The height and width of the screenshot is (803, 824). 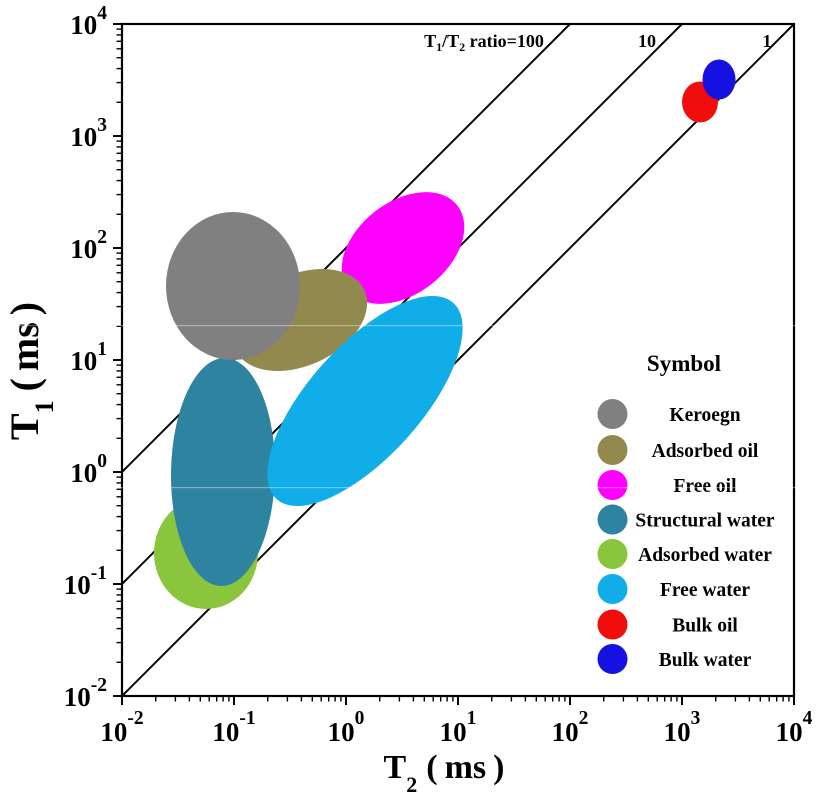 What do you see at coordinates (767, 41) in the screenshot?
I see `svg-text: 1` at bounding box center [767, 41].